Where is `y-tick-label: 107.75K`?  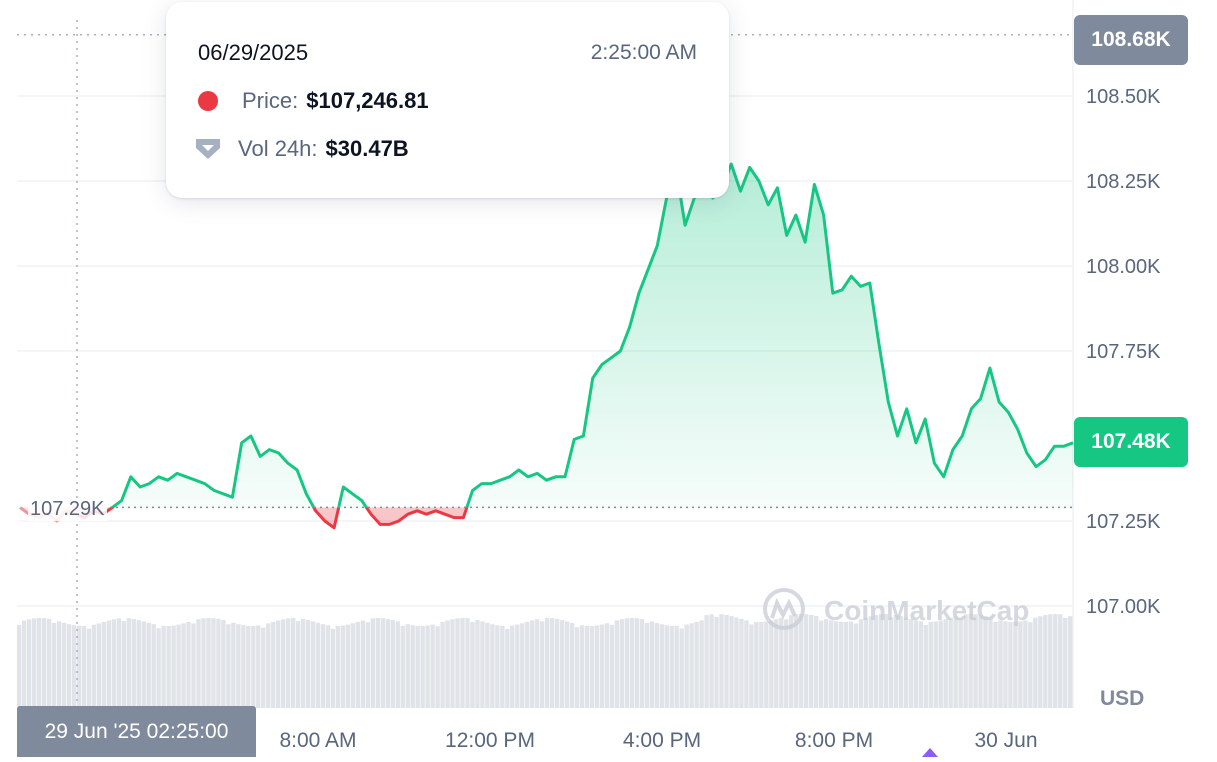 y-tick-label: 107.75K is located at coordinates (1123, 352).